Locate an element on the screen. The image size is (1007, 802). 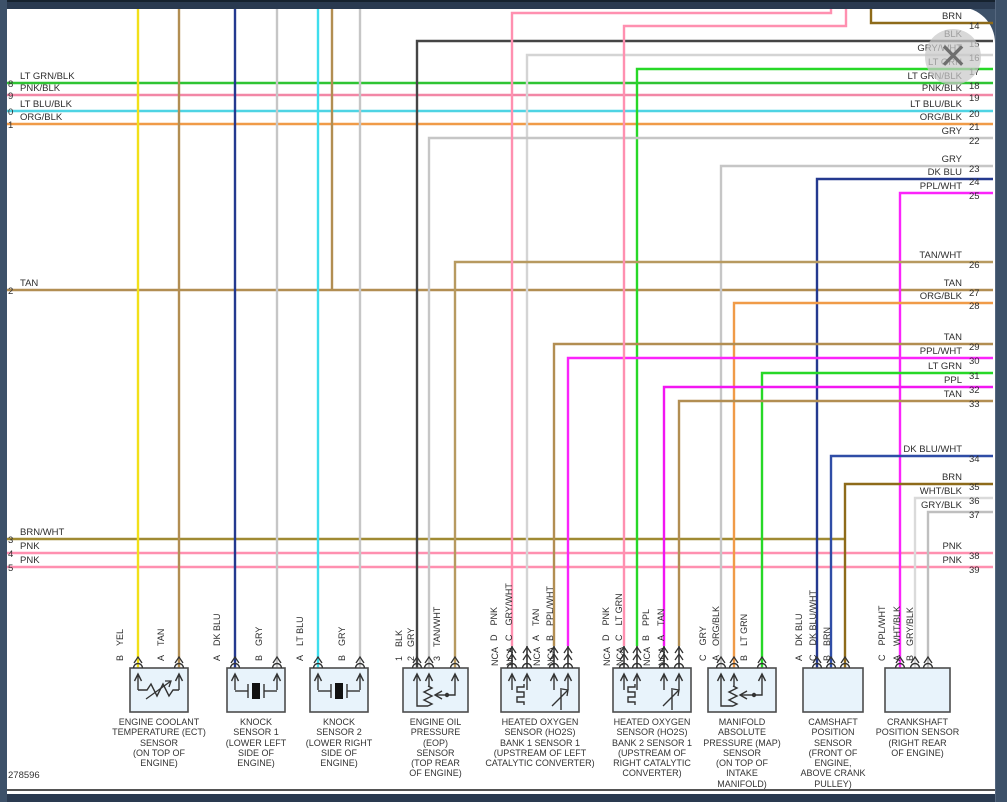
wire-label-left-1: ORG/BLK is located at coordinates (41, 117).